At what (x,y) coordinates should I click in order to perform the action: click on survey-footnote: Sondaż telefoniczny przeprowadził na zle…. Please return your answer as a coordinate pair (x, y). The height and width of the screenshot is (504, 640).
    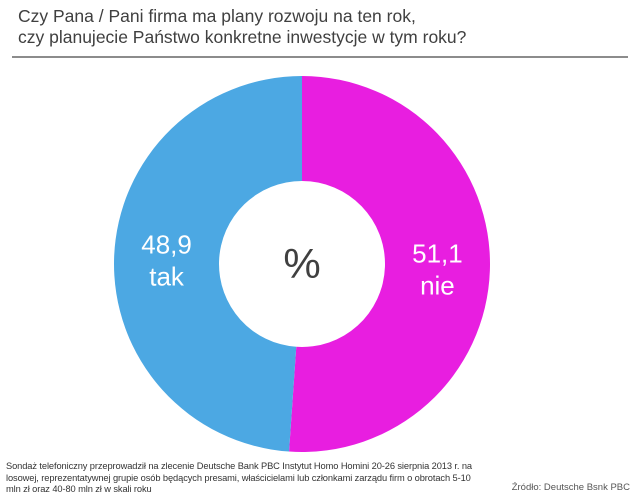
    Looking at the image, I should click on (239, 477).